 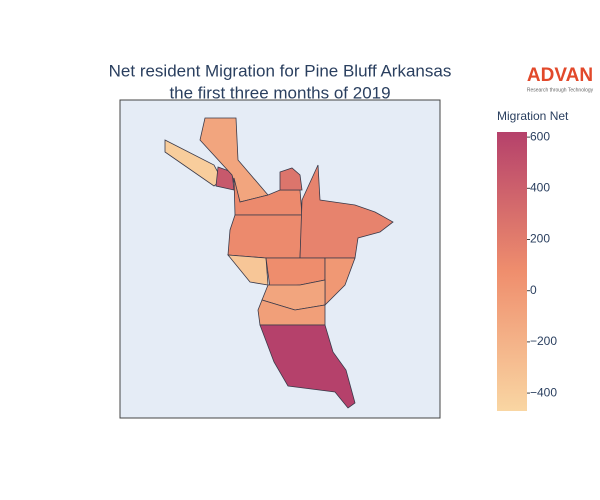 What do you see at coordinates (533, 116) in the screenshot?
I see `colorbar-title: Migration Net` at bounding box center [533, 116].